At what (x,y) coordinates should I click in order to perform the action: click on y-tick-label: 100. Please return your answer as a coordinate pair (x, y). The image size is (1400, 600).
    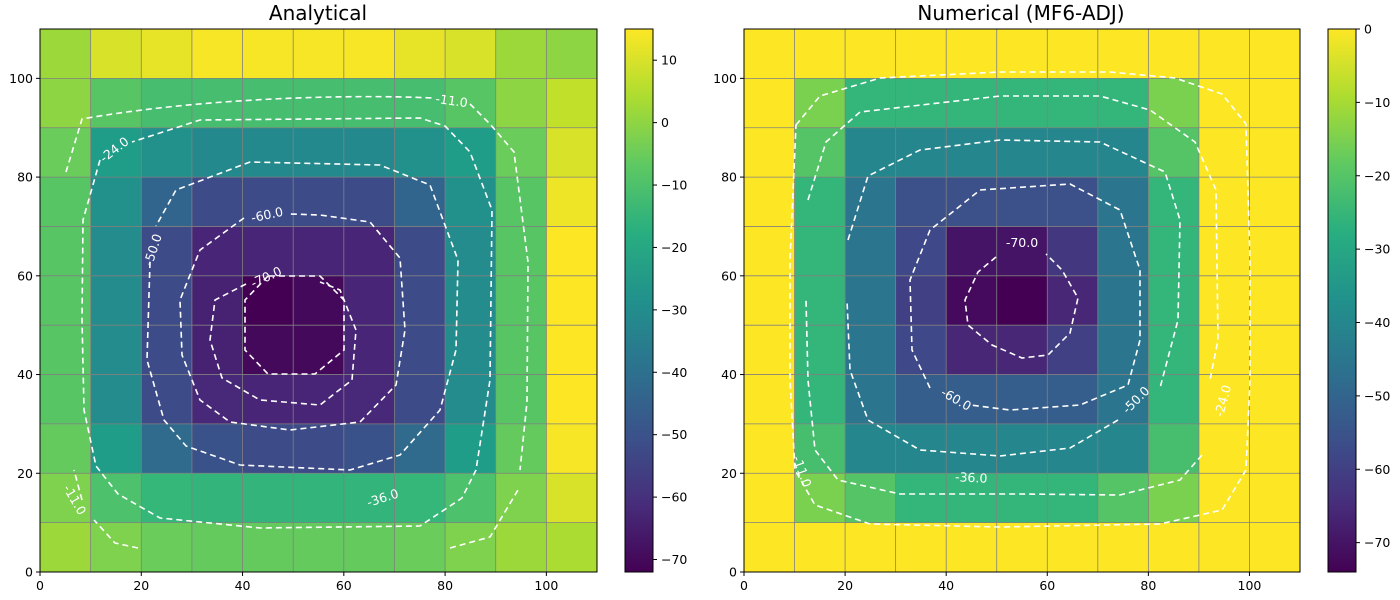
    Looking at the image, I should click on (725, 78).